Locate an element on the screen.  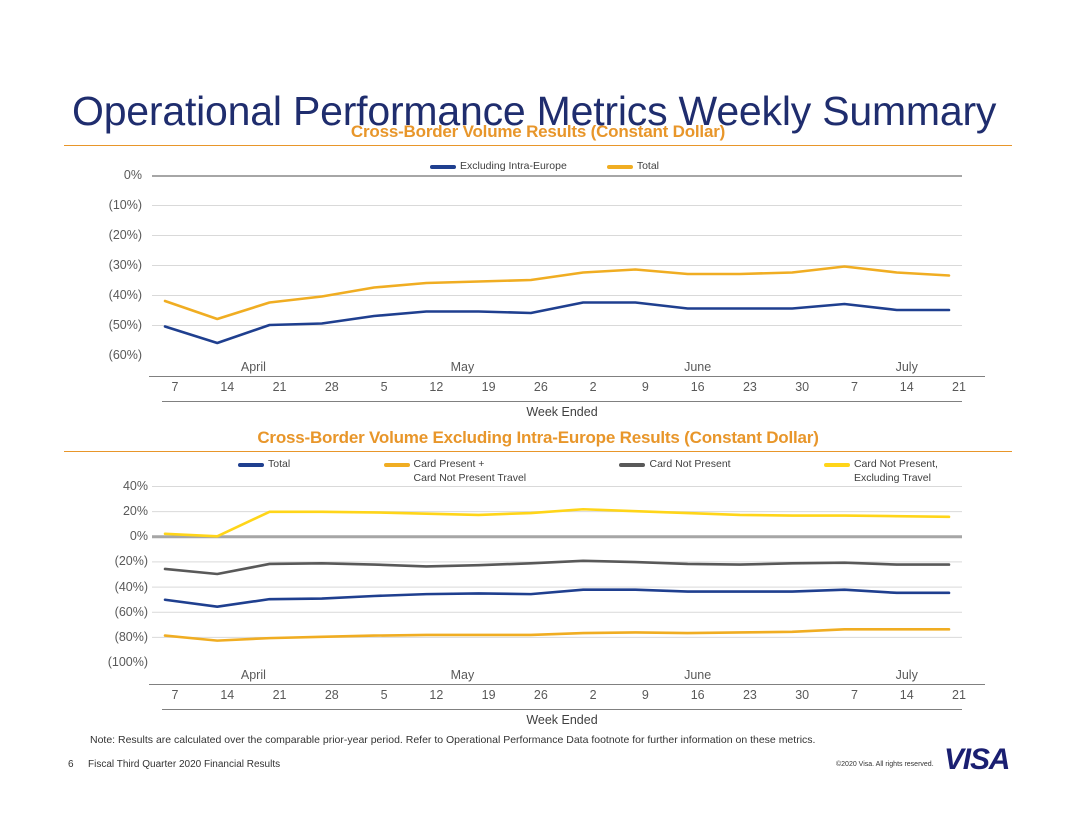
y-tick-label: 40% is located at coordinates (135, 486).